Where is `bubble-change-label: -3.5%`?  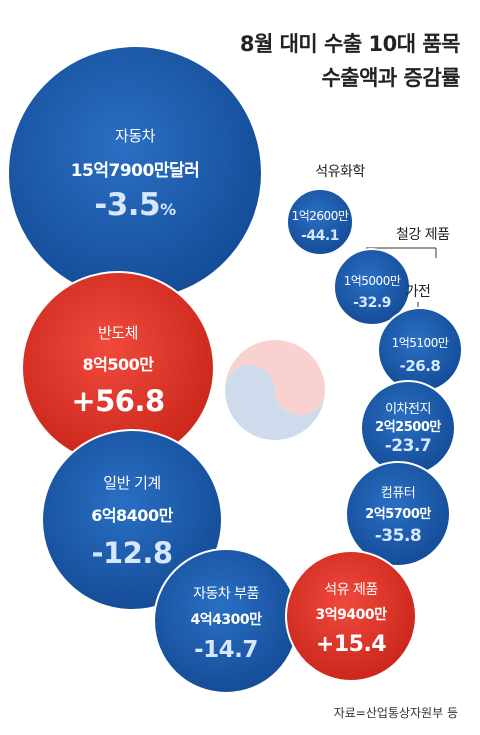
bubble-change-label: -3.5% is located at coordinates (135, 205).